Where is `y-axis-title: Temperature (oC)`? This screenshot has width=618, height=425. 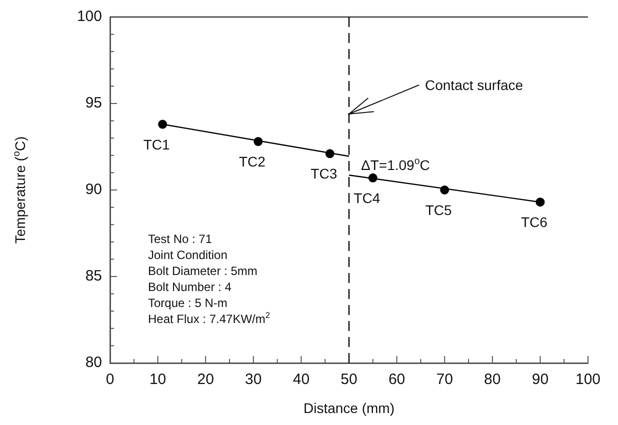
y-axis-title: Temperature (oC) is located at coordinates (19, 190).